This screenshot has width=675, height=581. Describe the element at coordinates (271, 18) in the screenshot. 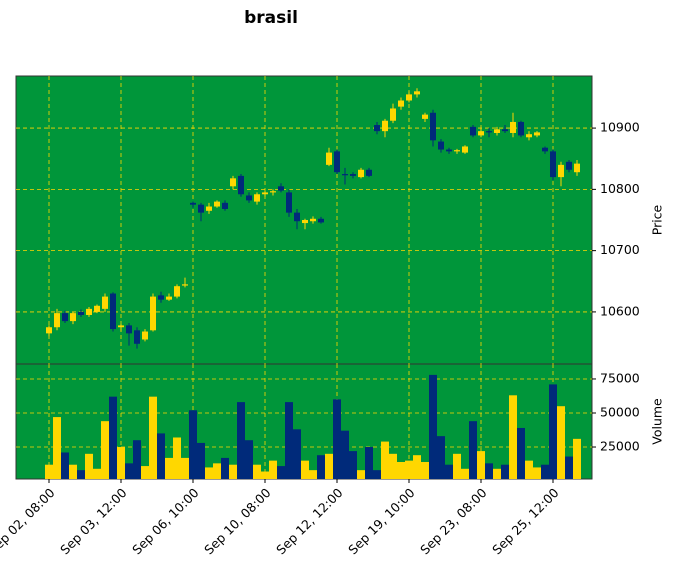

I see `chart-title: brasil` at that location.